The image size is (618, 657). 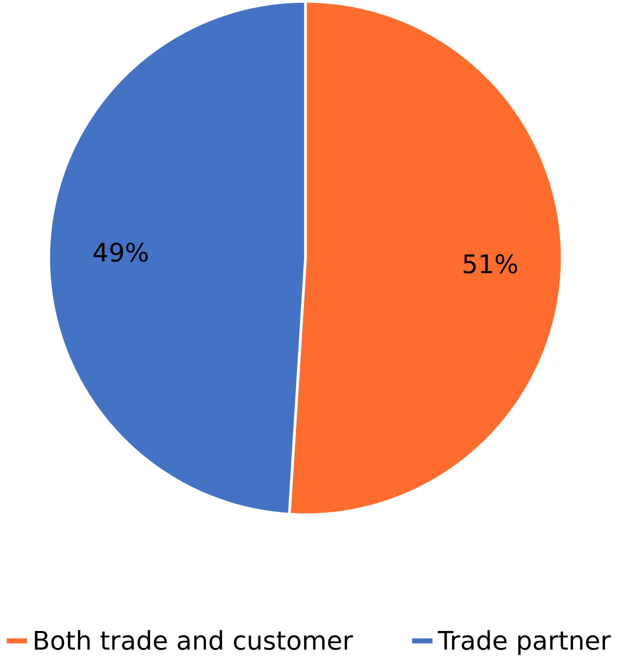 I want to click on data-label: 49%, so click(x=121, y=252).